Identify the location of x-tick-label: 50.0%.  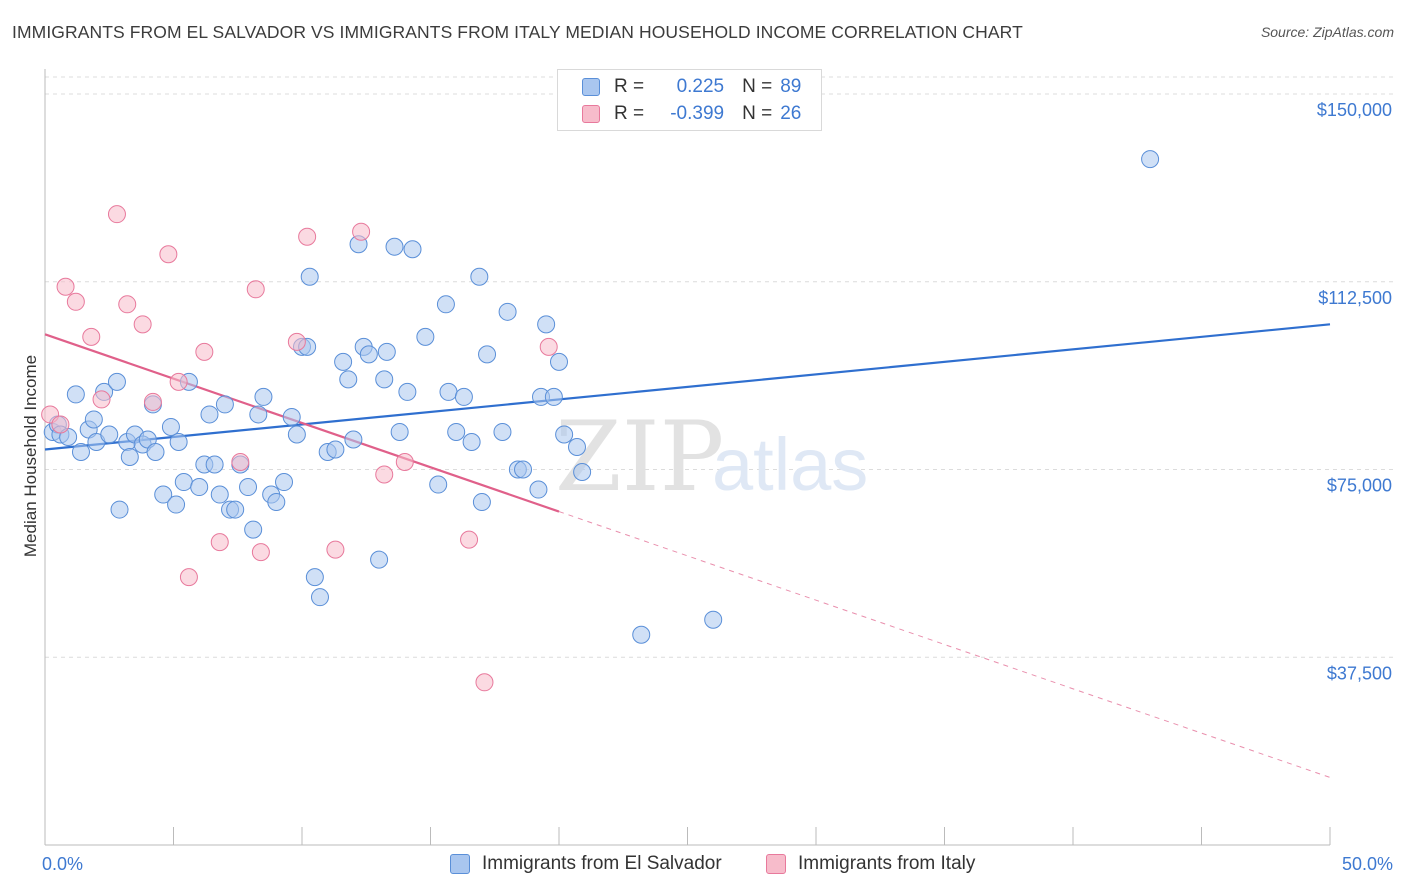
(1367, 864).